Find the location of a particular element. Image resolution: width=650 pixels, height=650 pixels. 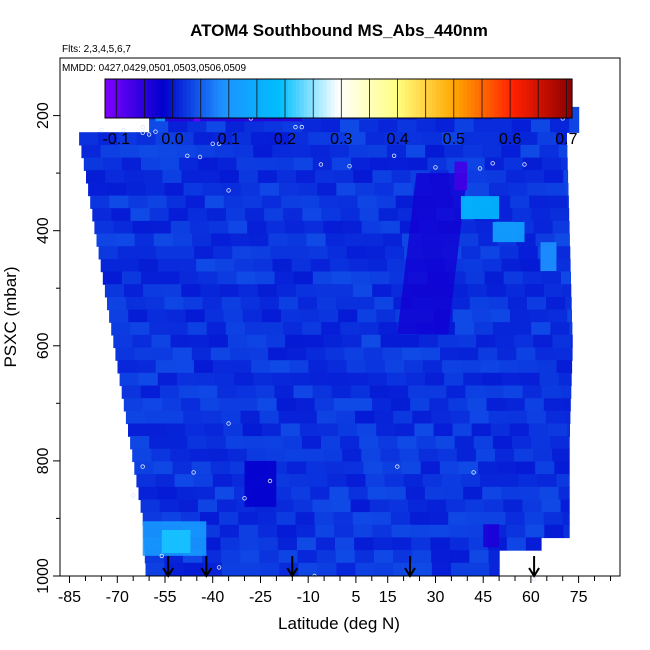

y-tick-label: 800 is located at coordinates (43, 460).